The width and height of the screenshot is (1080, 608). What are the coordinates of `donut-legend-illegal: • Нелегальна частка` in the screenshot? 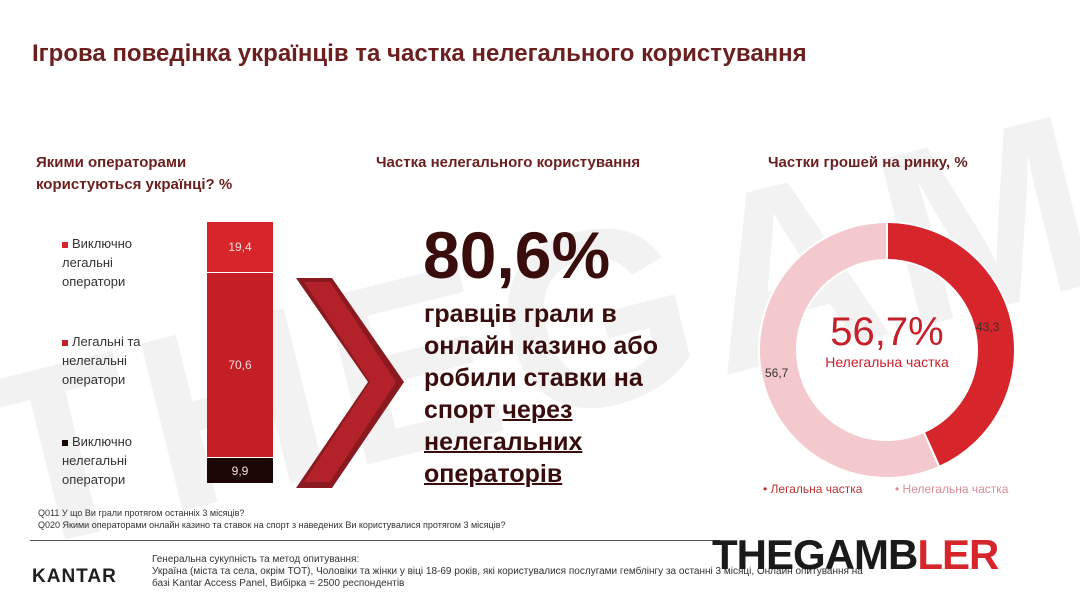 It's located at (952, 489).